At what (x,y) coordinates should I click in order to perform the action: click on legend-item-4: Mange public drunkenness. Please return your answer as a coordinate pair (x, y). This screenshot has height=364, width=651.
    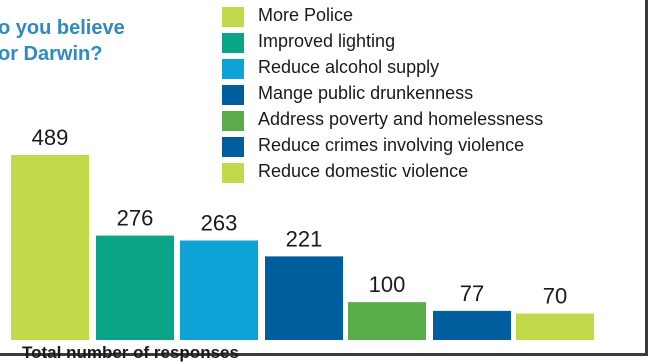
    Looking at the image, I should click on (436, 95).